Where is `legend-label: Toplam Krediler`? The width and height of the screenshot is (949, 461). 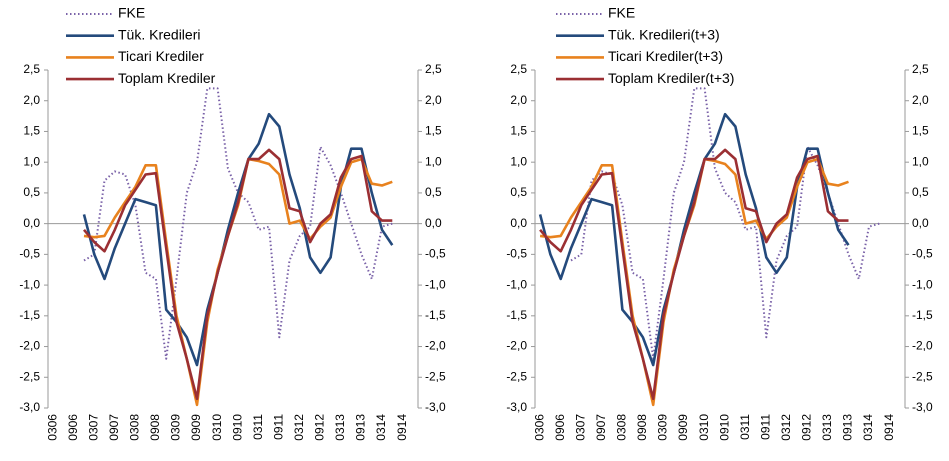
legend-label: Toplam Krediler is located at coordinates (167, 78).